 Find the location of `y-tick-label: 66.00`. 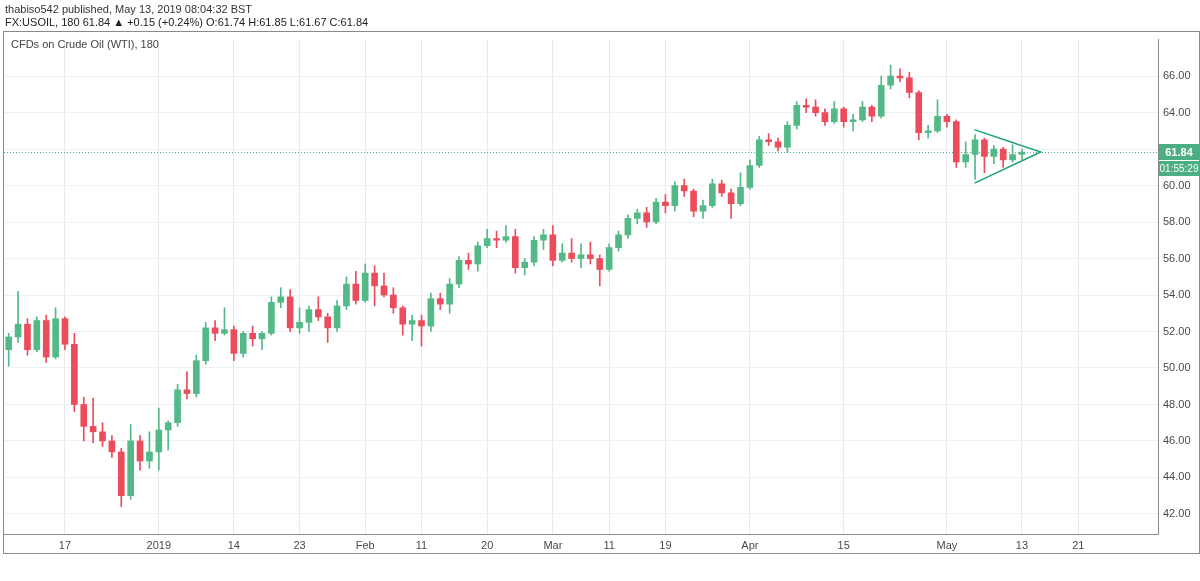

y-tick-label: 66.00 is located at coordinates (1177, 75).